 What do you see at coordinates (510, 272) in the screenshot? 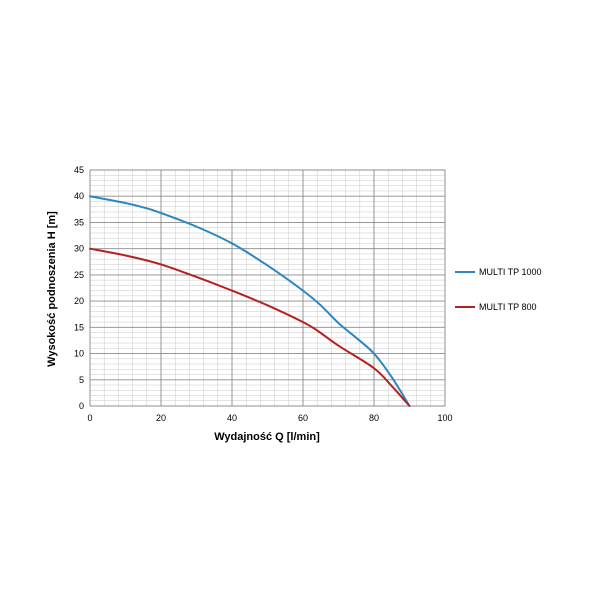
I see `legend-label-multi-tp-1000: MULTI TP 1000` at bounding box center [510, 272].